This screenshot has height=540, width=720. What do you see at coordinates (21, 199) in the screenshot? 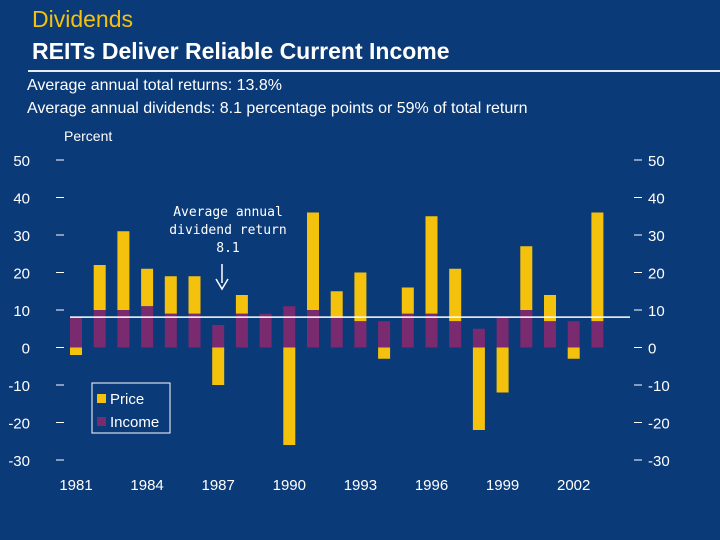
I see `y-tick-label-left: 40` at bounding box center [21, 199].